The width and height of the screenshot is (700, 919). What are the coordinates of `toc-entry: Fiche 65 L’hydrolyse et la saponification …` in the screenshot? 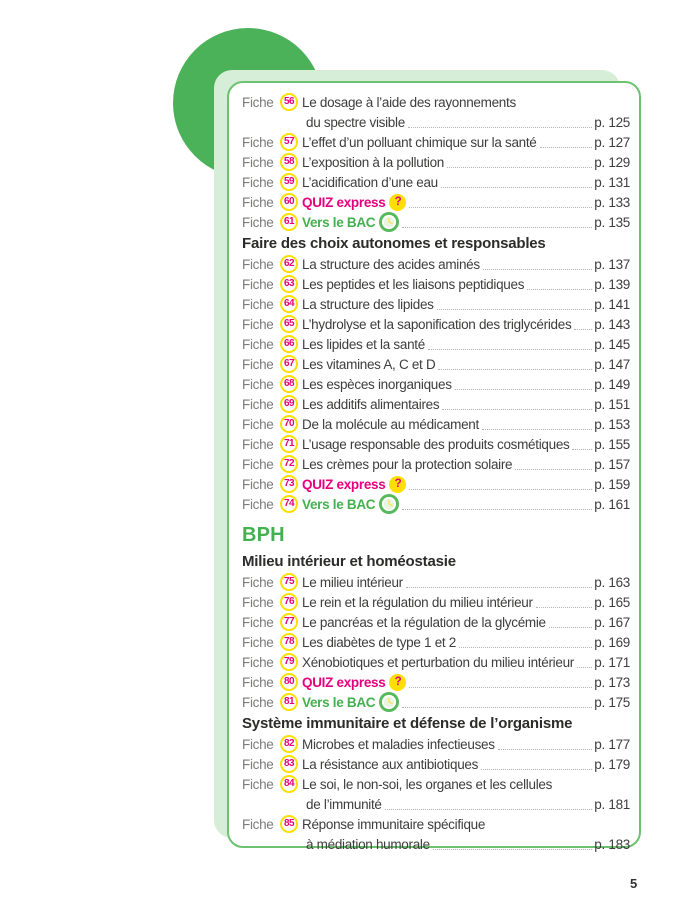 It's located at (436, 324).